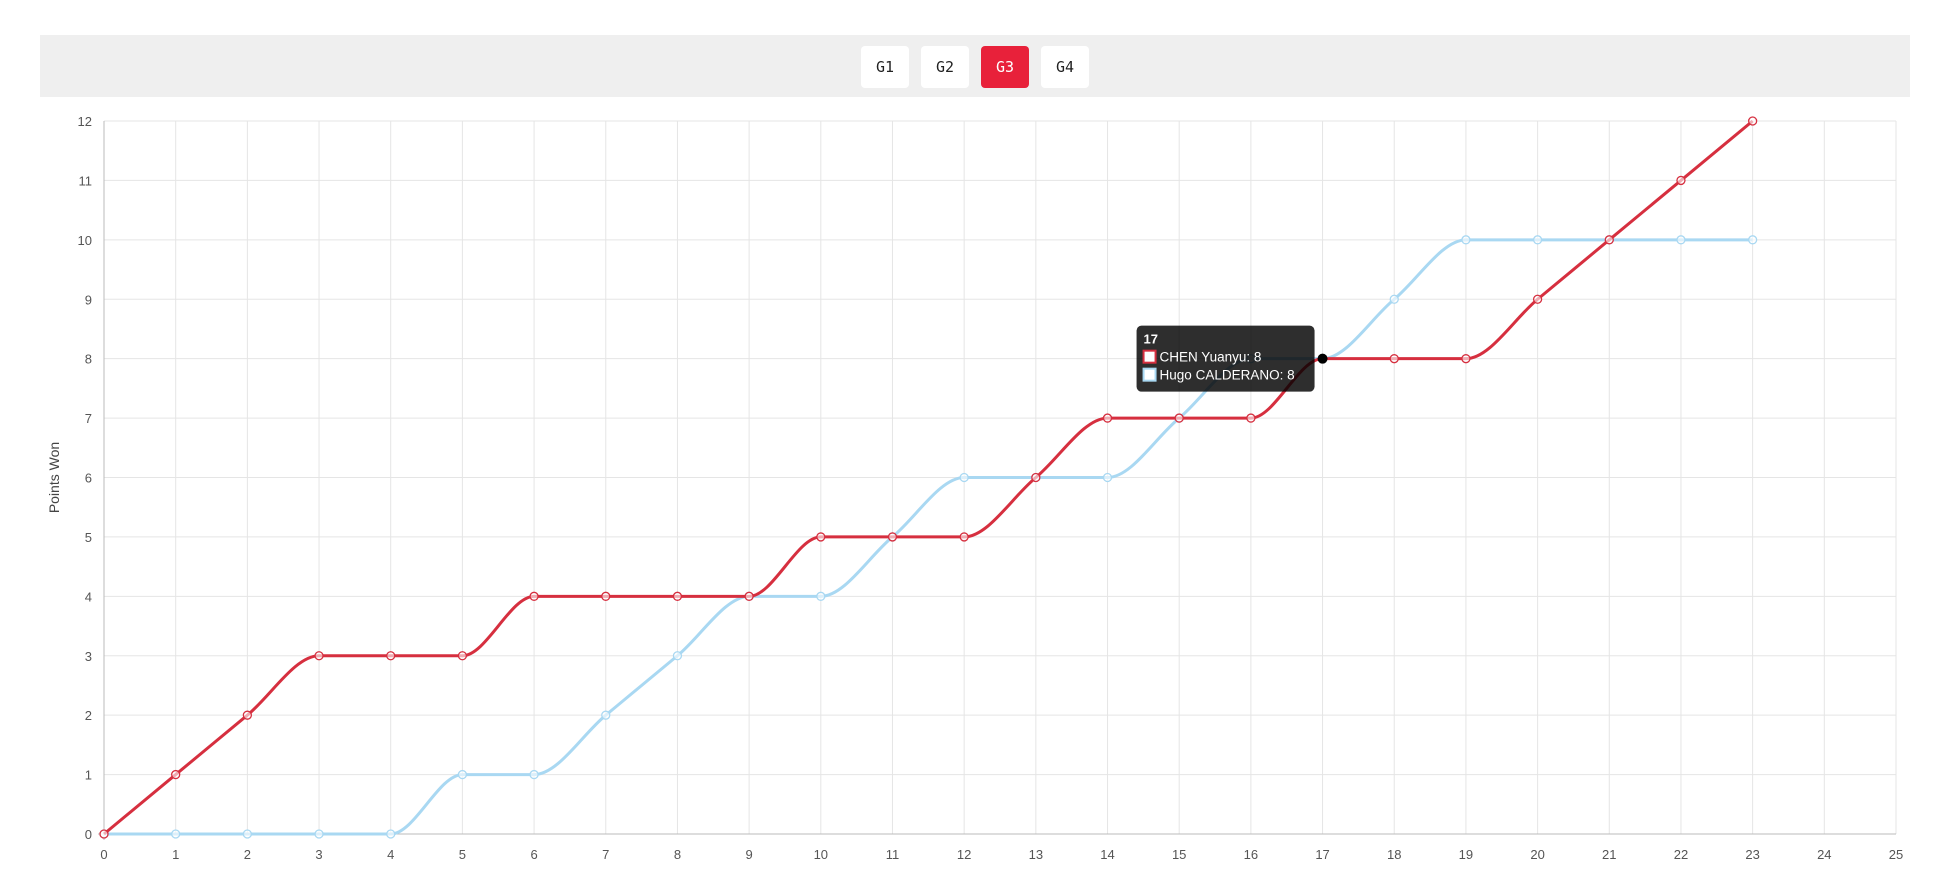 The image size is (1943, 873). Describe the element at coordinates (605, 854) in the screenshot. I see `x-tick-label: 7` at that location.